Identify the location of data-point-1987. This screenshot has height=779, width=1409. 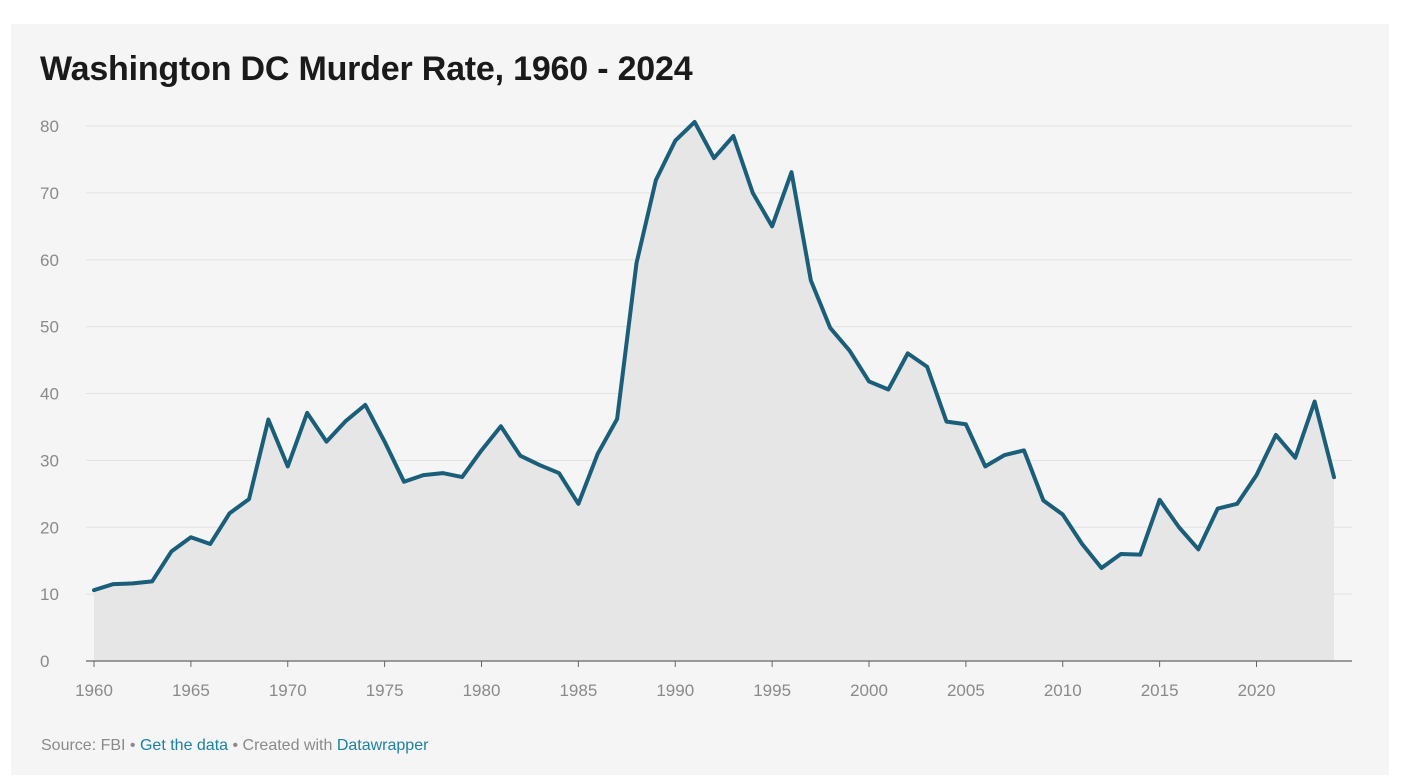
(617, 419).